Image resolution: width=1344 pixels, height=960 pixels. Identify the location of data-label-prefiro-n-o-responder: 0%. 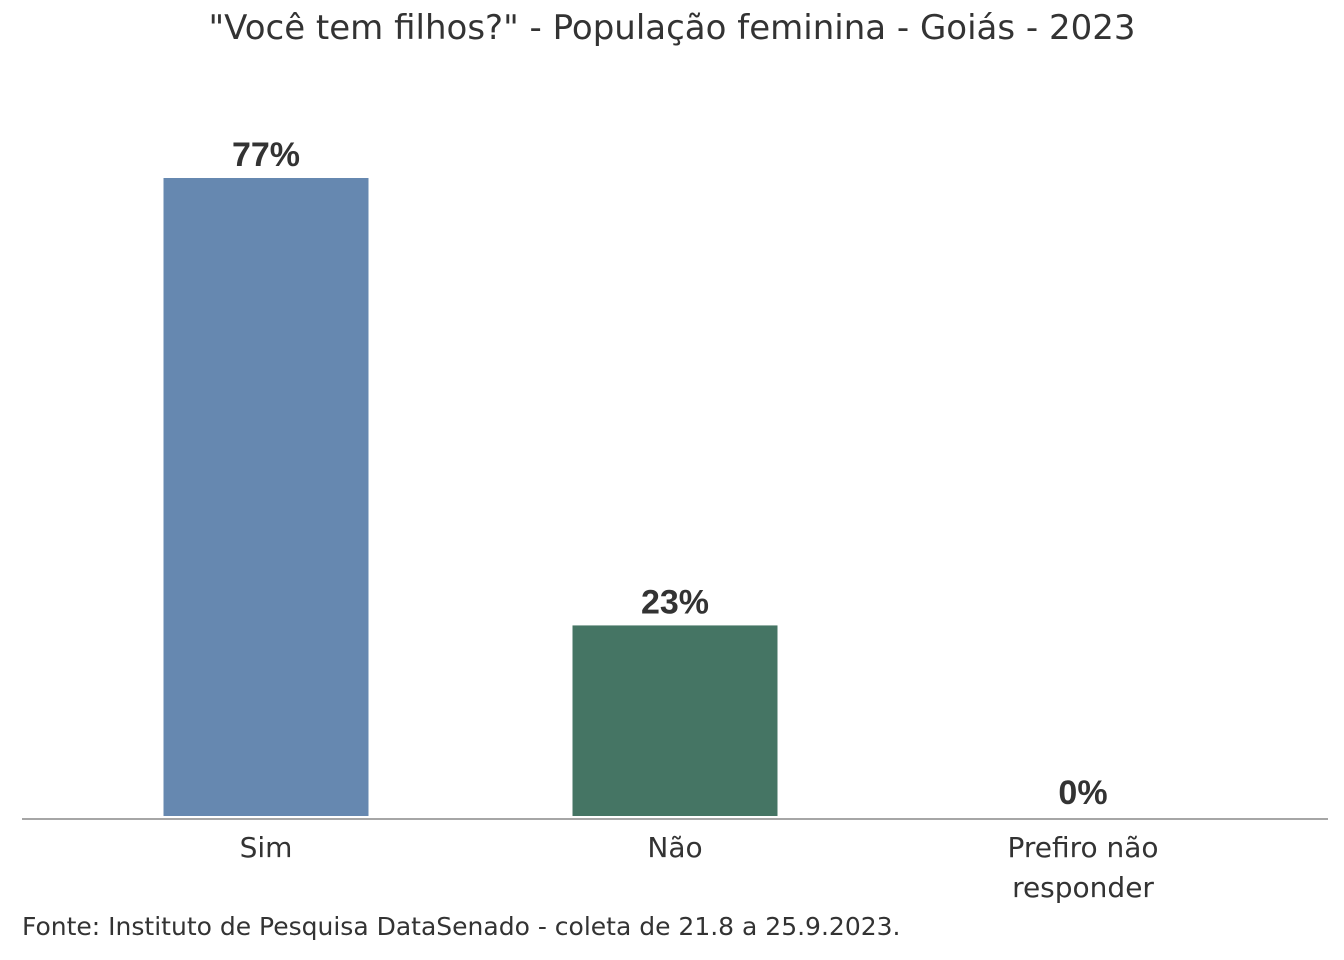
(1082, 793).